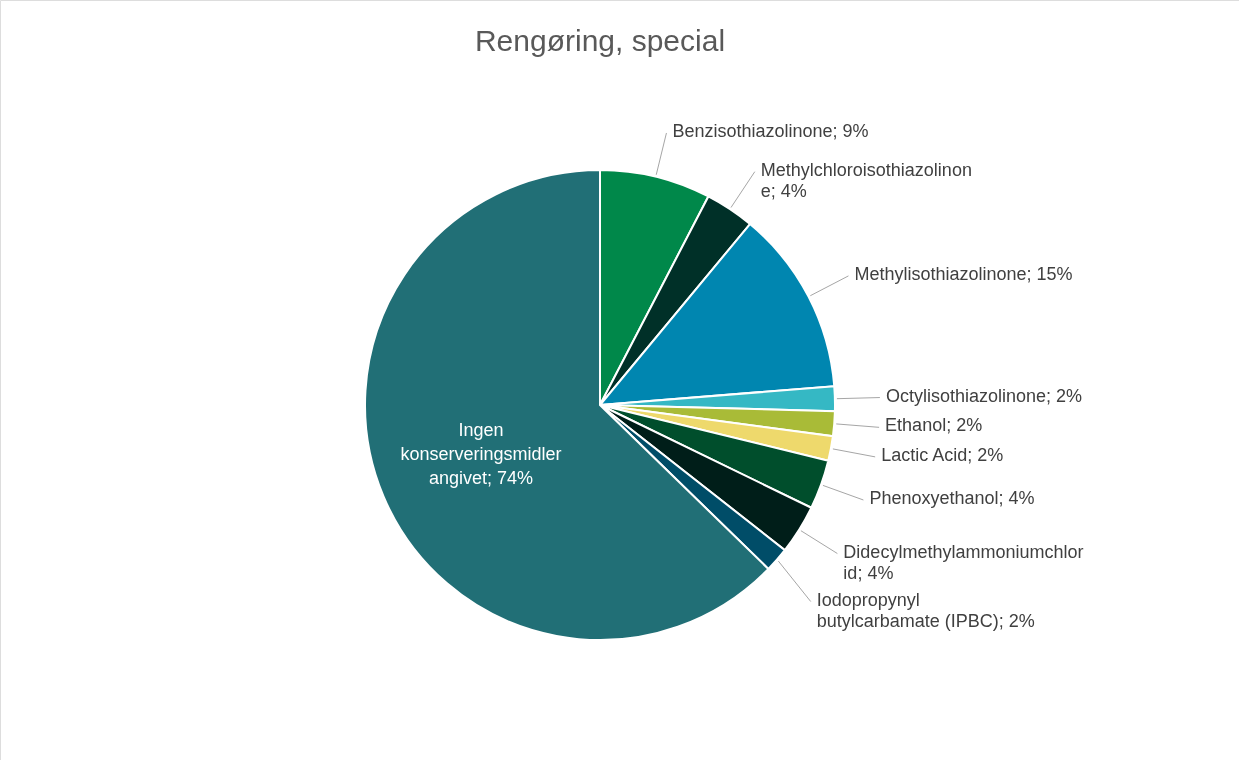 This screenshot has height=760, width=1239. What do you see at coordinates (984, 395) in the screenshot?
I see `slice-label: Octylisothiazolinone; 2%` at bounding box center [984, 395].